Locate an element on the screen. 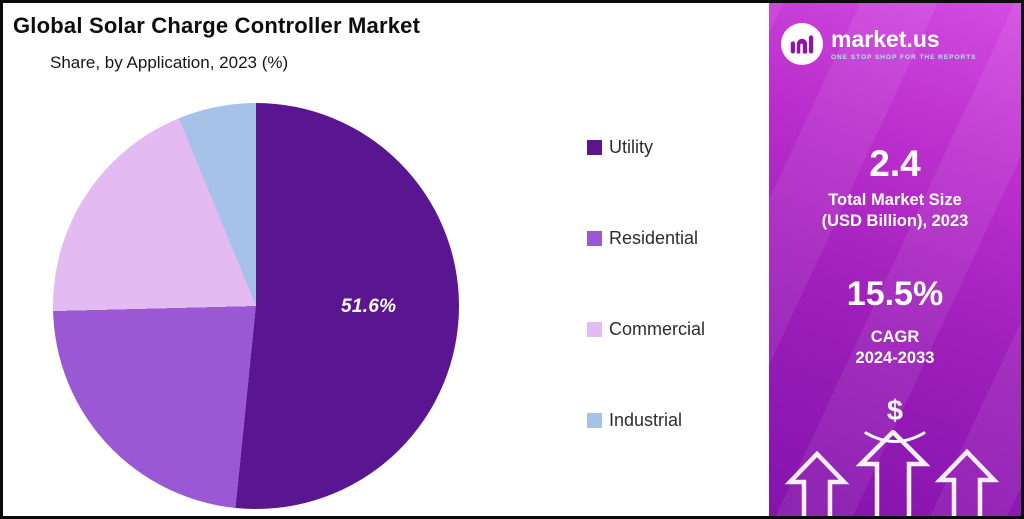 Image resolution: width=1024 pixels, height=519 pixels. cagr-label-line1: CAGR is located at coordinates (895, 337).